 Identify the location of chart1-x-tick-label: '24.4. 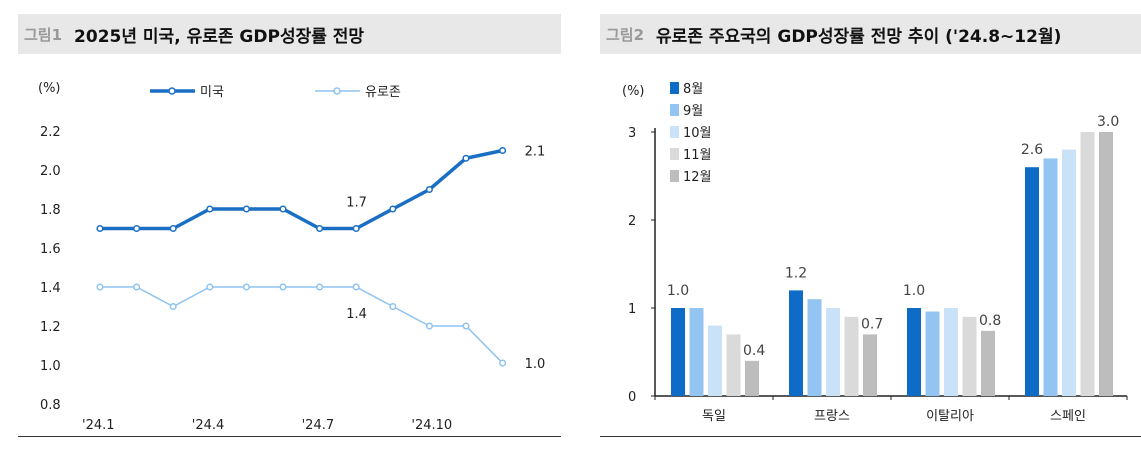
(208, 425).